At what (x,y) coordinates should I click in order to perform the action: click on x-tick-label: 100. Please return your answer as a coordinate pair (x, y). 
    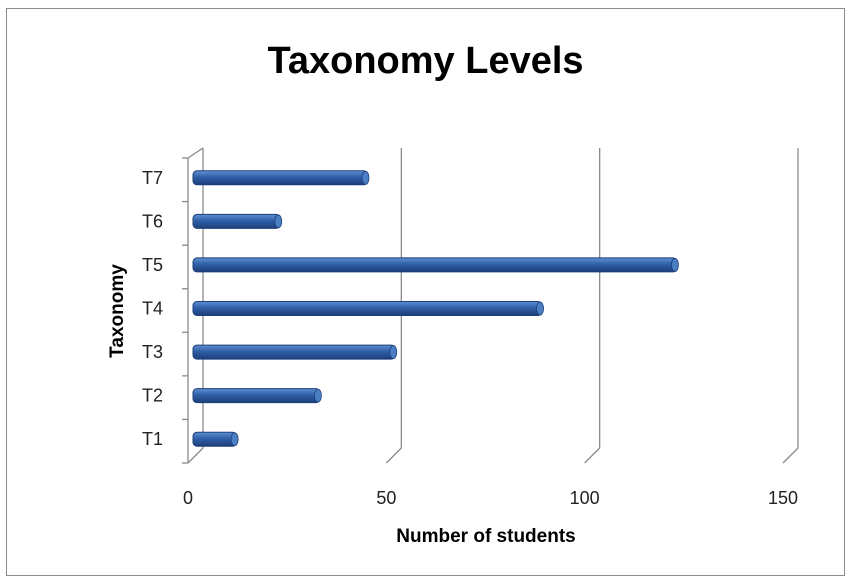
    Looking at the image, I should click on (585, 498).